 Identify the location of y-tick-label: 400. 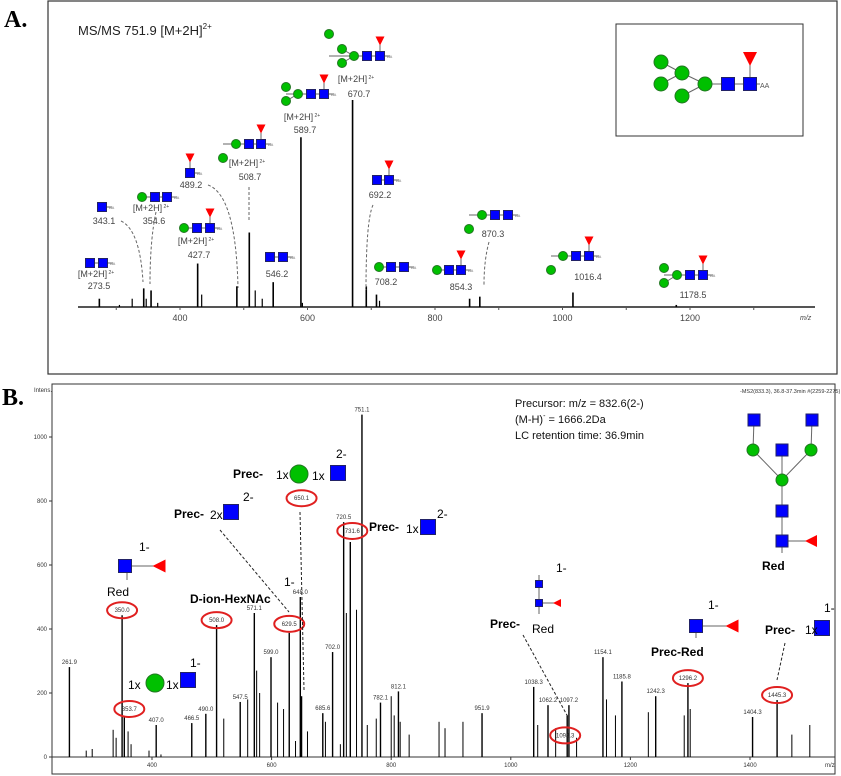
(42, 630).